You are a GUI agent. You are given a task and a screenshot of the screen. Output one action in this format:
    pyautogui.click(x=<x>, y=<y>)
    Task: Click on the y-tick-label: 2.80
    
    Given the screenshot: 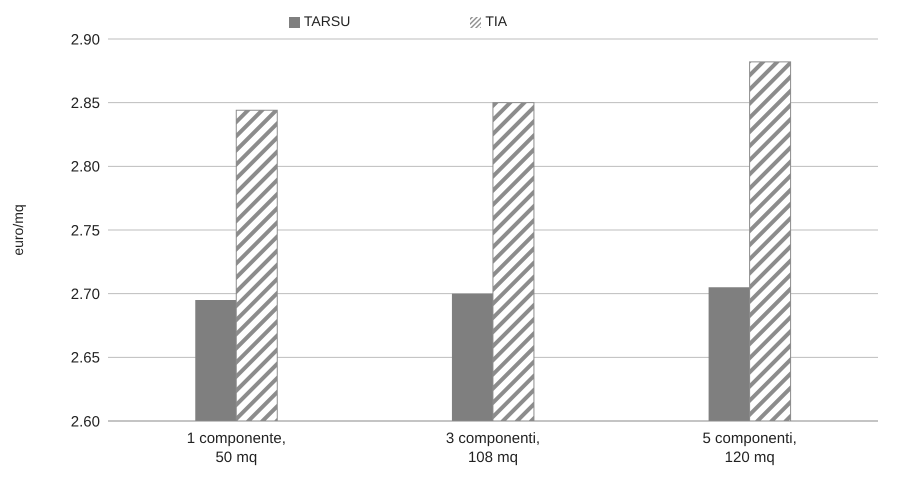 What is the action you would take?
    pyautogui.click(x=85, y=167)
    